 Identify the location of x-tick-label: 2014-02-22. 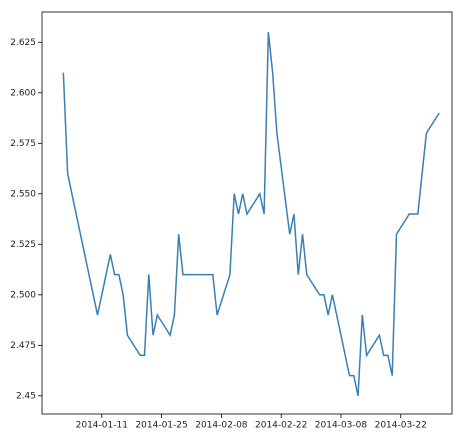
(281, 426).